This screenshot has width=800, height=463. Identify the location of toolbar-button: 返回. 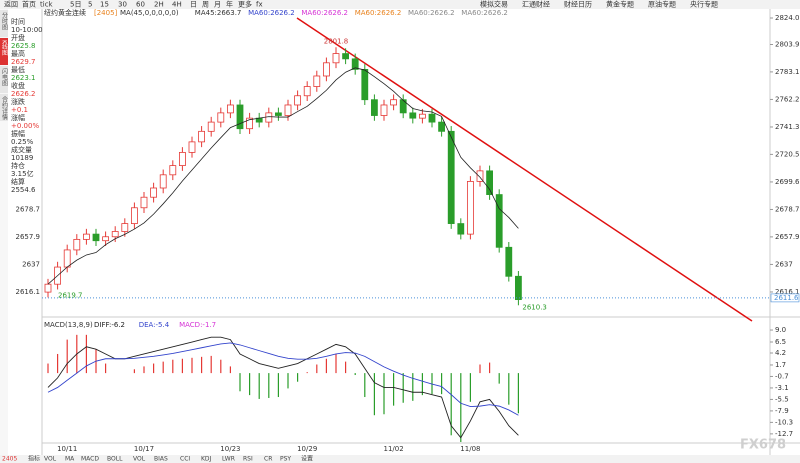
(11, 5).